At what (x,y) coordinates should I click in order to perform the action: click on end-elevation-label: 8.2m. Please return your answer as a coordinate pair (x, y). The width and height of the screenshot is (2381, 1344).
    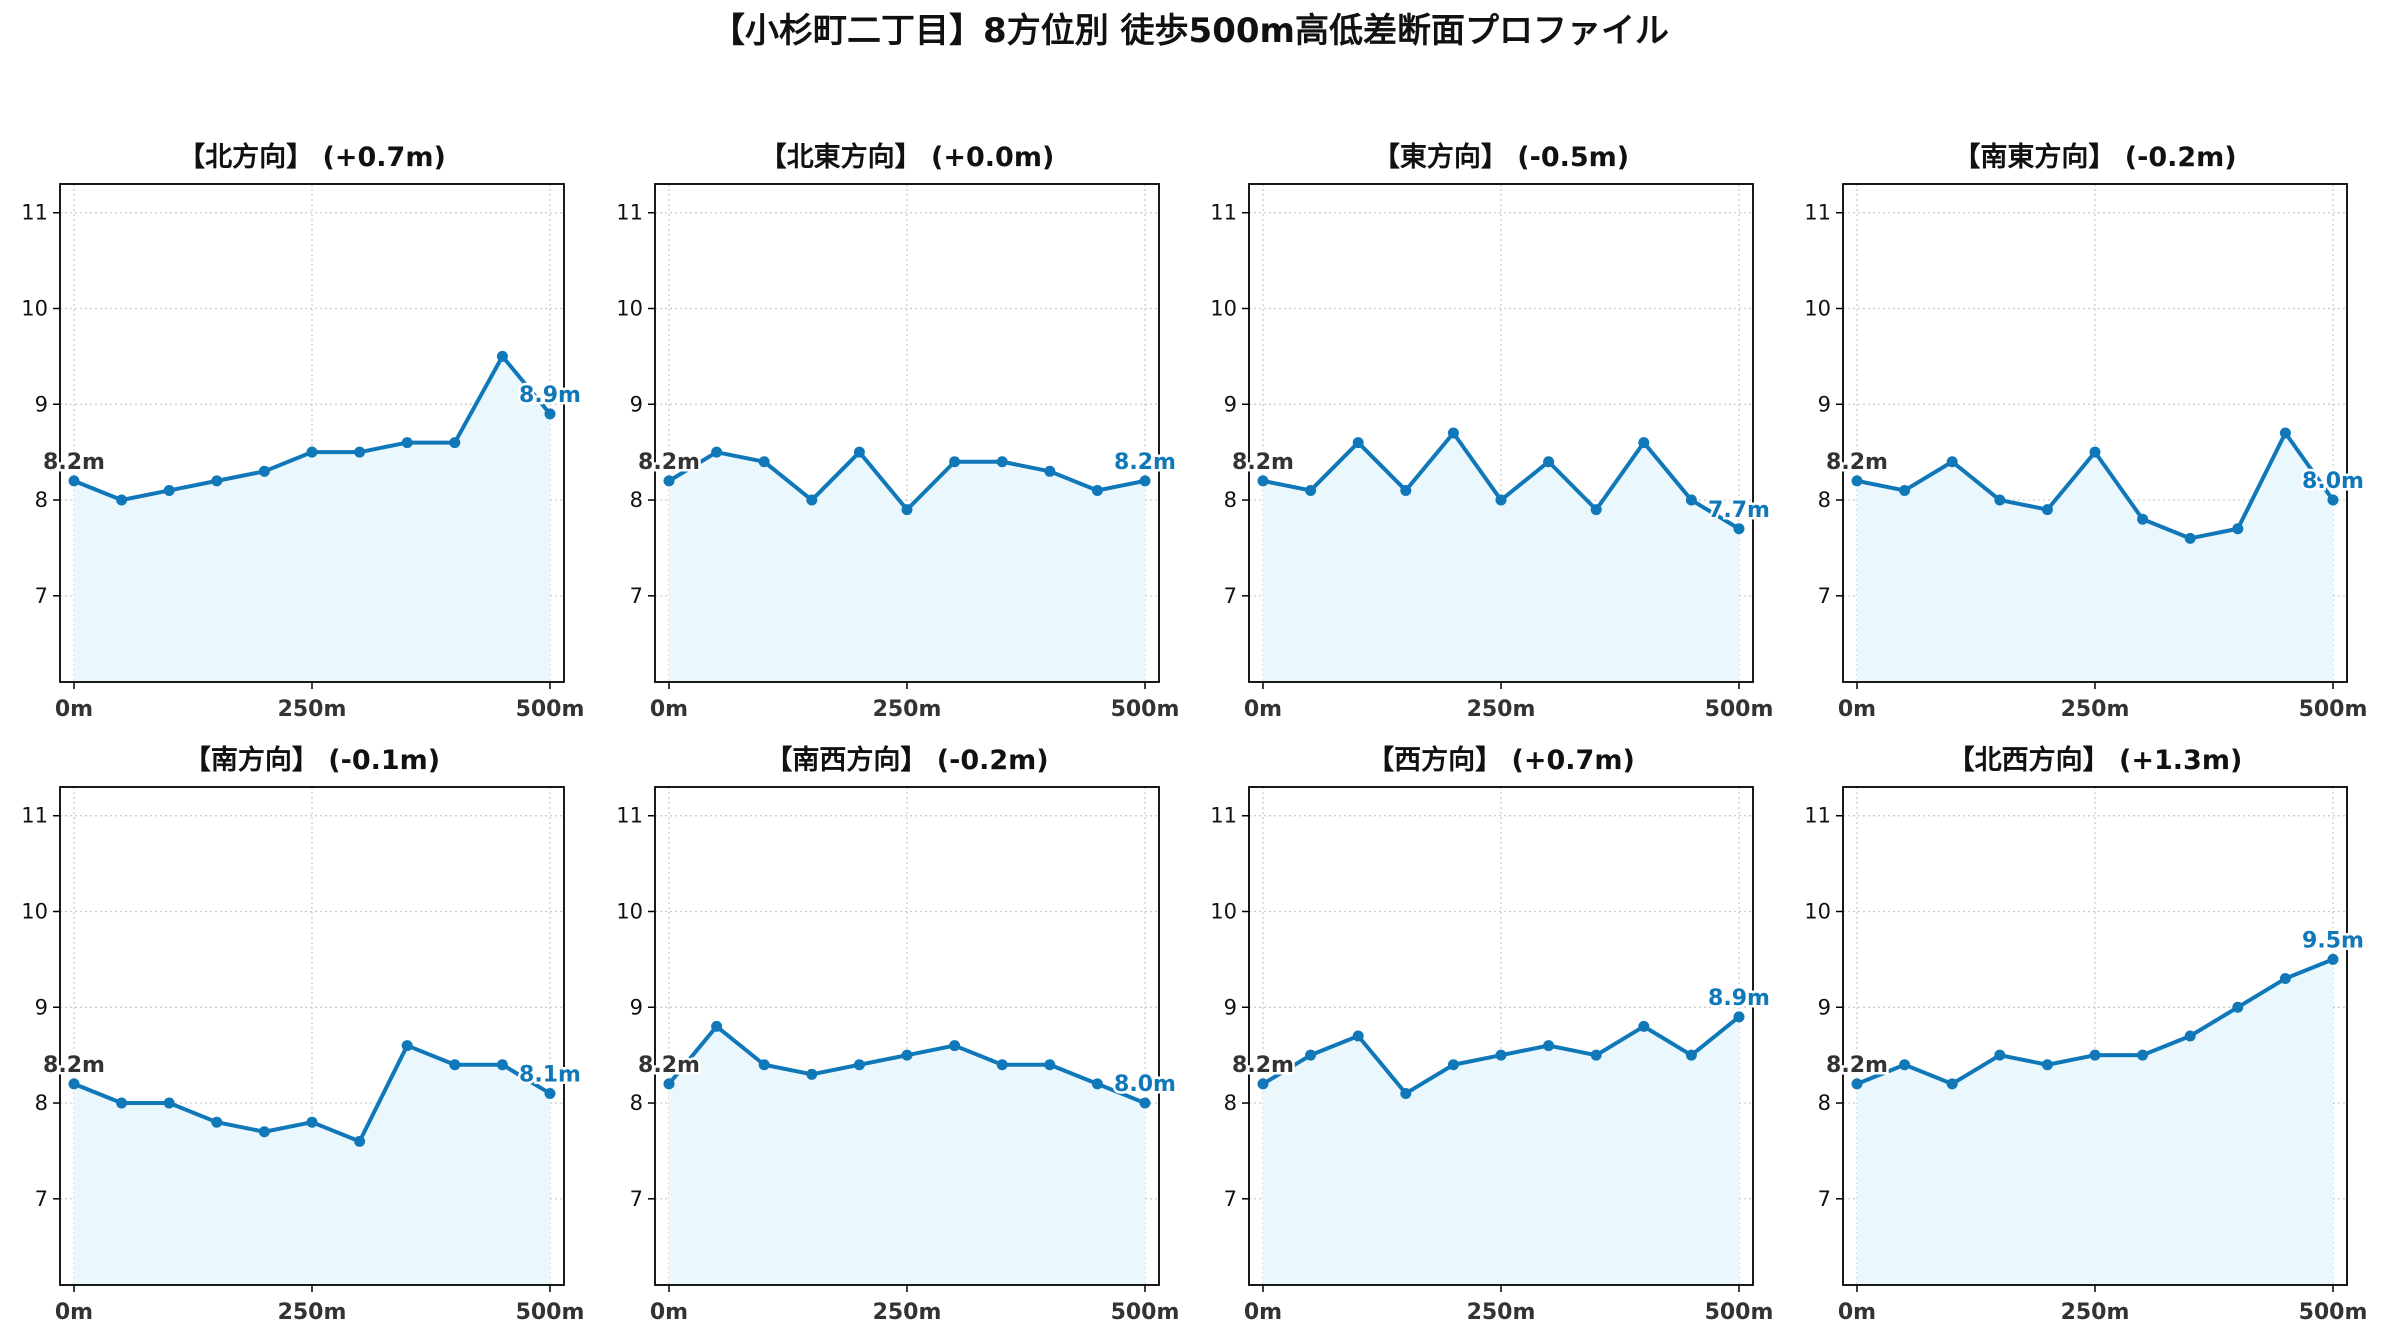
    Looking at the image, I should click on (1145, 462).